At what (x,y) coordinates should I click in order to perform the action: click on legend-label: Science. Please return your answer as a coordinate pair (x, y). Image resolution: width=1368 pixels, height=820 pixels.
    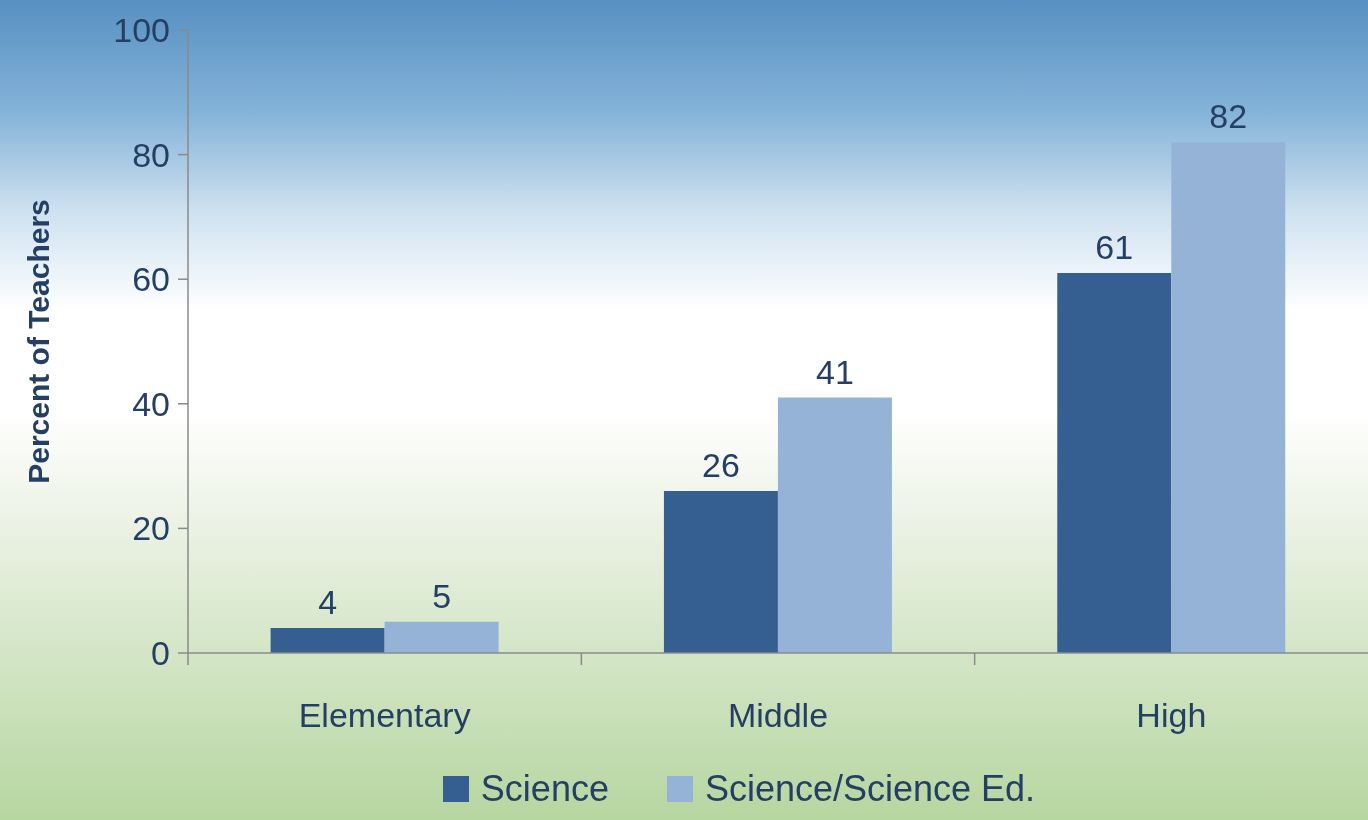
    Looking at the image, I should click on (544, 789).